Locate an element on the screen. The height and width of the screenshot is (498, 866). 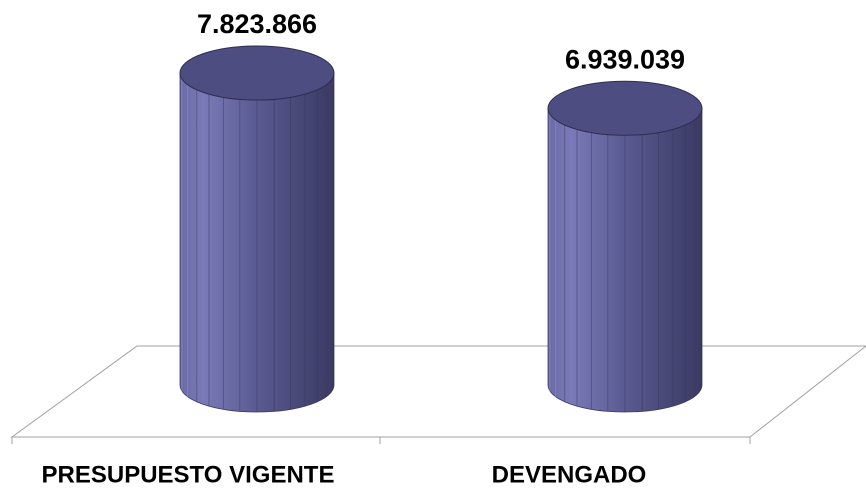
value-label: 7.823.866 is located at coordinates (257, 24).